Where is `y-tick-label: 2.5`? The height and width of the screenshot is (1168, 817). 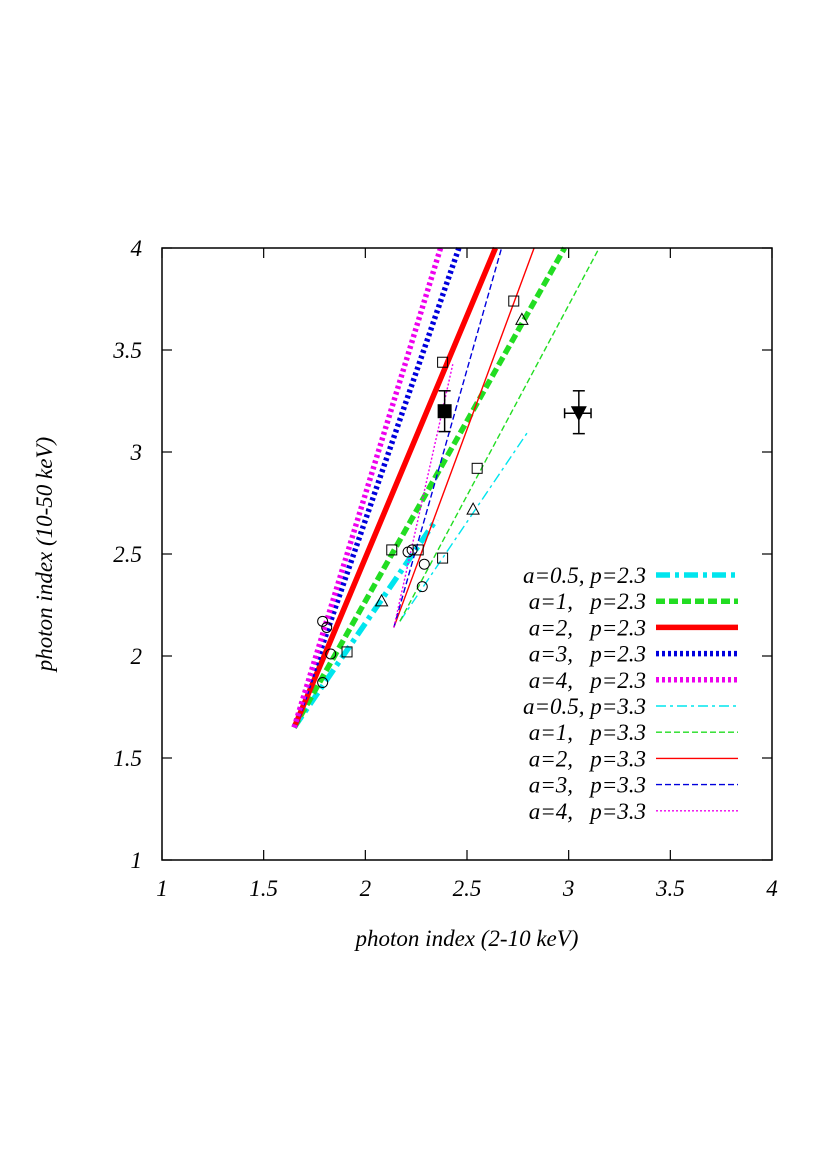 y-tick-label: 2.5 is located at coordinates (127, 554).